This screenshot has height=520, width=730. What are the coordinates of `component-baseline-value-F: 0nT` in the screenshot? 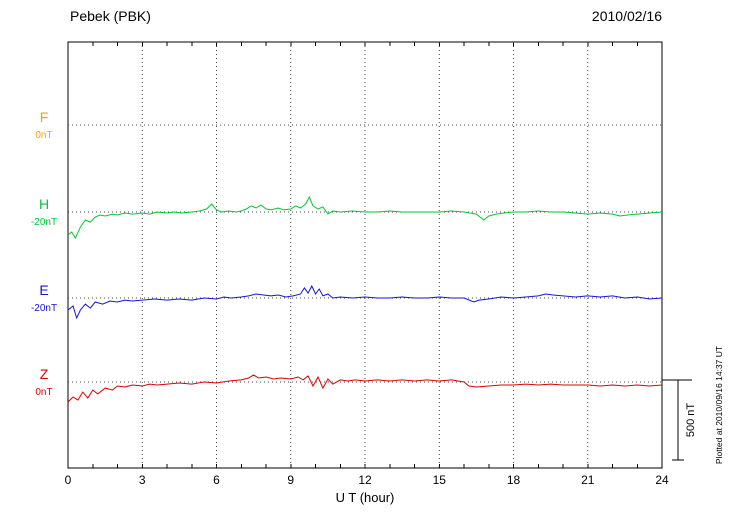 It's located at (43, 135).